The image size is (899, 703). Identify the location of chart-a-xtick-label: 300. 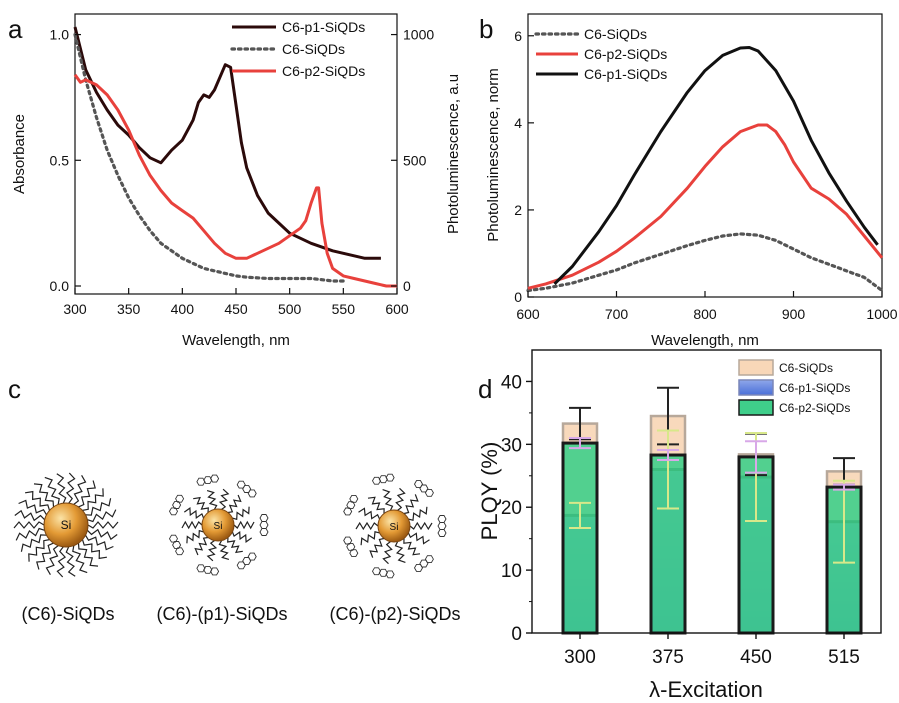
(75, 309).